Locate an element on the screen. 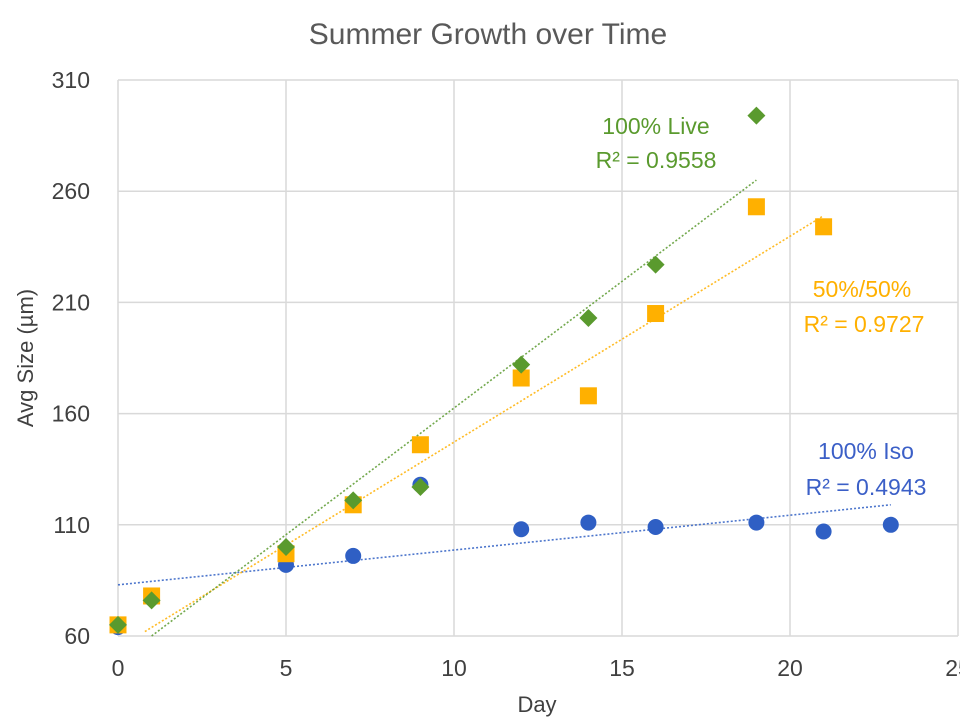  live-r-squared: R² = 0.9558 is located at coordinates (656, 160).